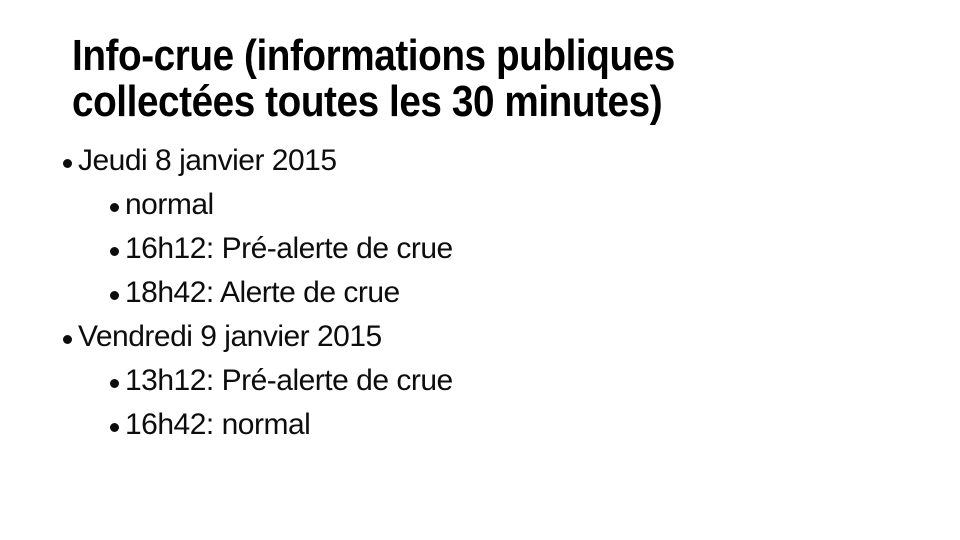  What do you see at coordinates (535, 381) in the screenshot?
I see `list-item-event: 13h12: Pré-alerte de crue` at bounding box center [535, 381].